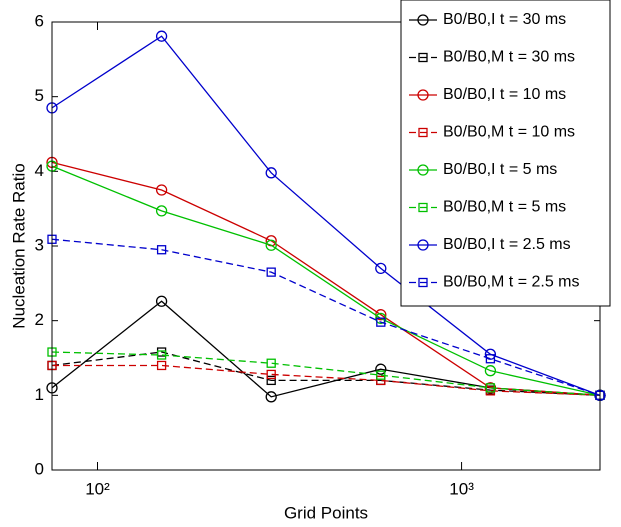  I want to click on y-axis-label: Nucleation Rate Ratio, so click(18, 245).